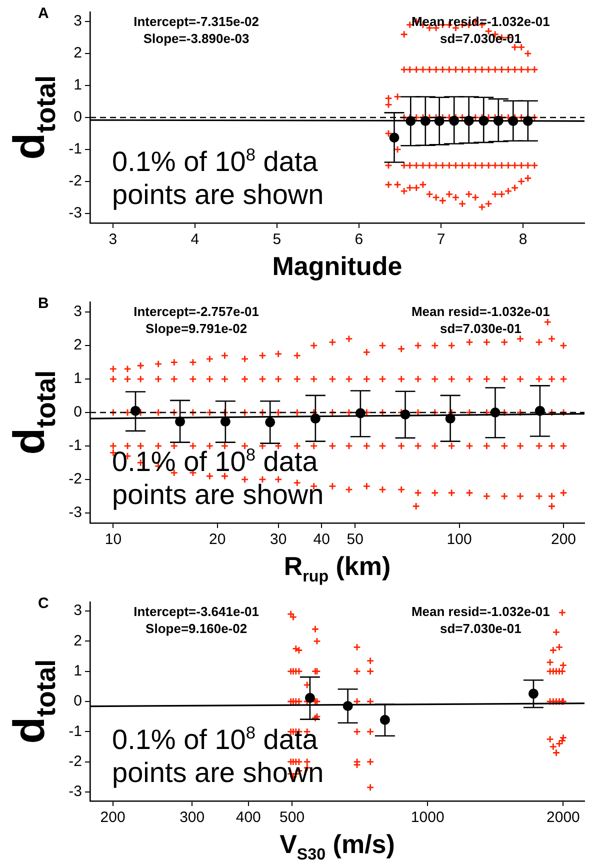 This screenshot has width=590, height=868. I want to click on x-tick-label: 40, so click(321, 539).